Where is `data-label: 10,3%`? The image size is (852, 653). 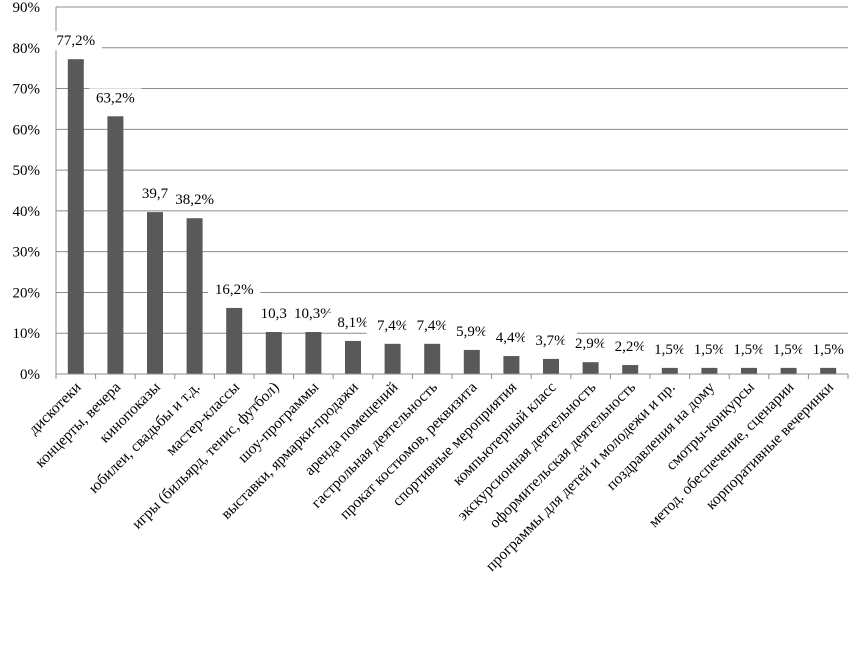
data-label: 10,3% is located at coordinates (313, 314).